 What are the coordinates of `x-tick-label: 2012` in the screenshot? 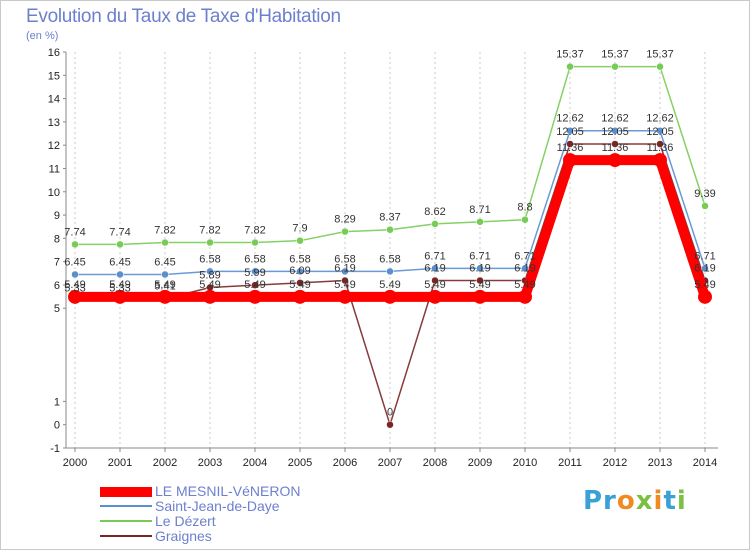 It's located at (615, 463).